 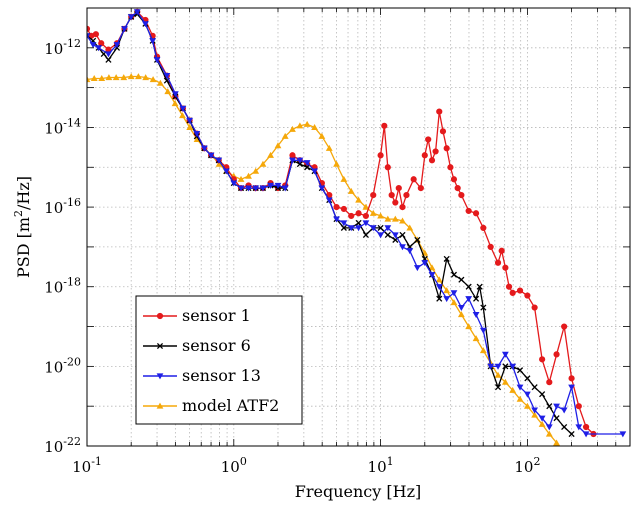 I want to click on legend-entry-sensor-6: sensor 6, so click(x=197, y=345).